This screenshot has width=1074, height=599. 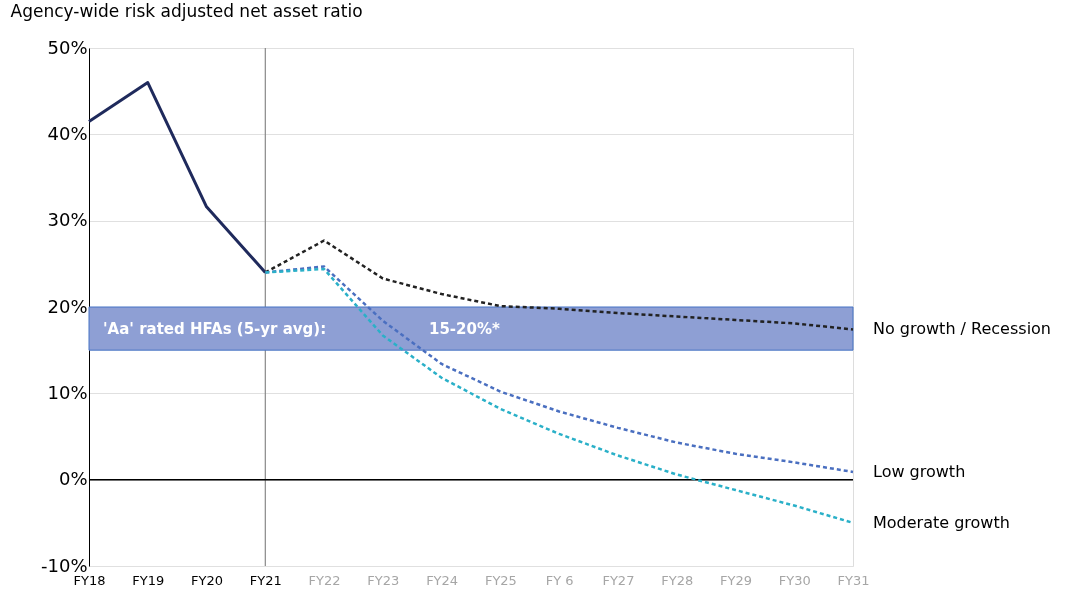 I want to click on x-tick-label: FY29, so click(x=735, y=580).